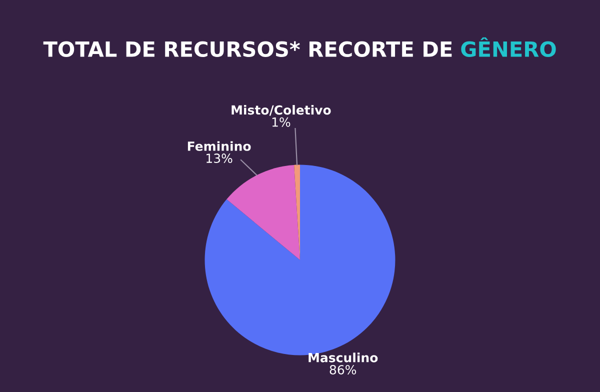 The image size is (600, 392). What do you see at coordinates (281, 110) in the screenshot?
I see `slice-label: Misto/Coletivo` at bounding box center [281, 110].